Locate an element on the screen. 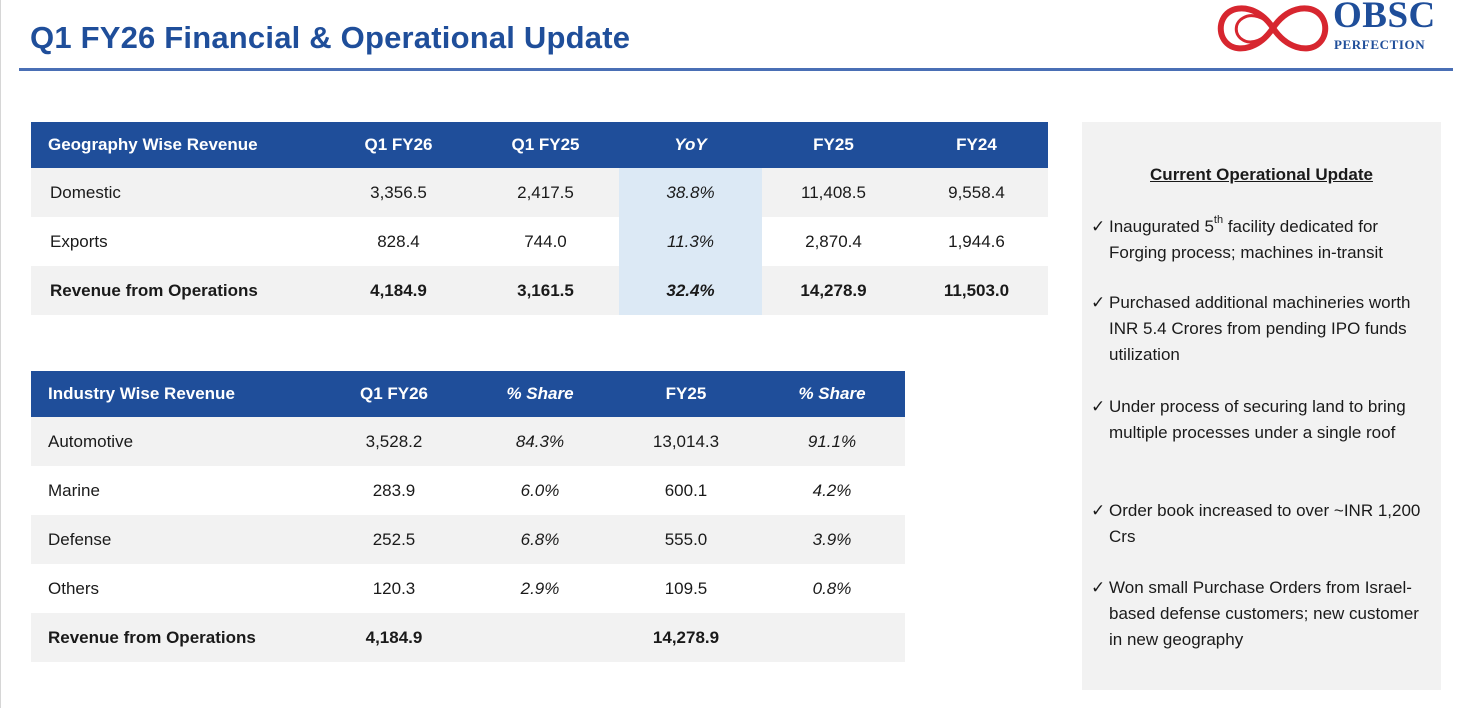 The image size is (1459, 708). yoy-cell: 11.3% is located at coordinates (690, 241).